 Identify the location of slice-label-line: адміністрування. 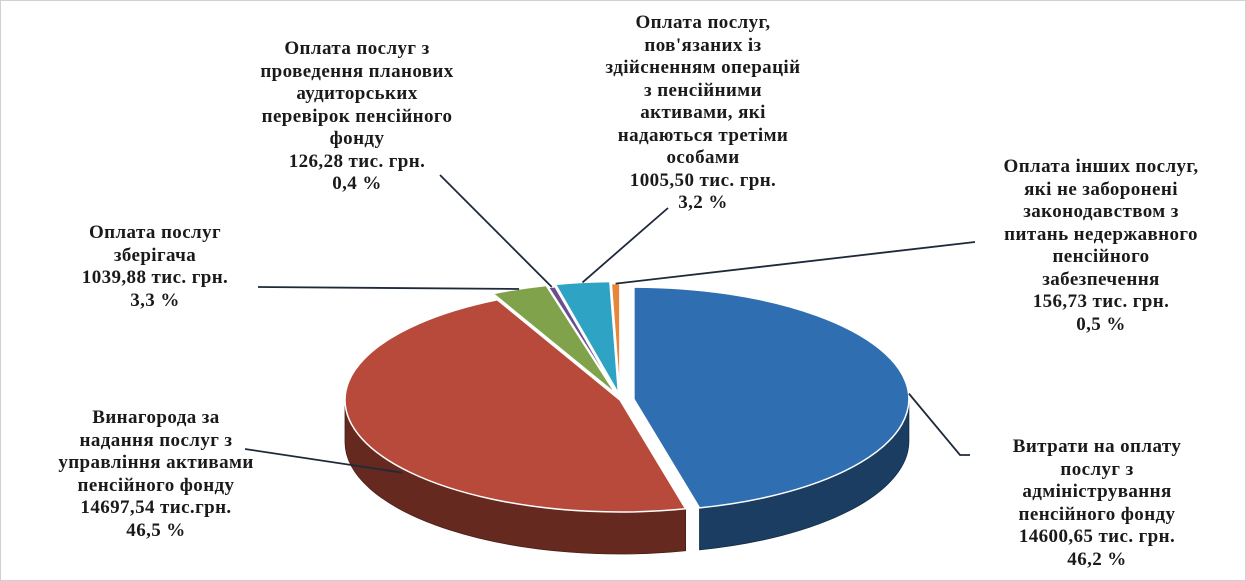
(1097, 491).